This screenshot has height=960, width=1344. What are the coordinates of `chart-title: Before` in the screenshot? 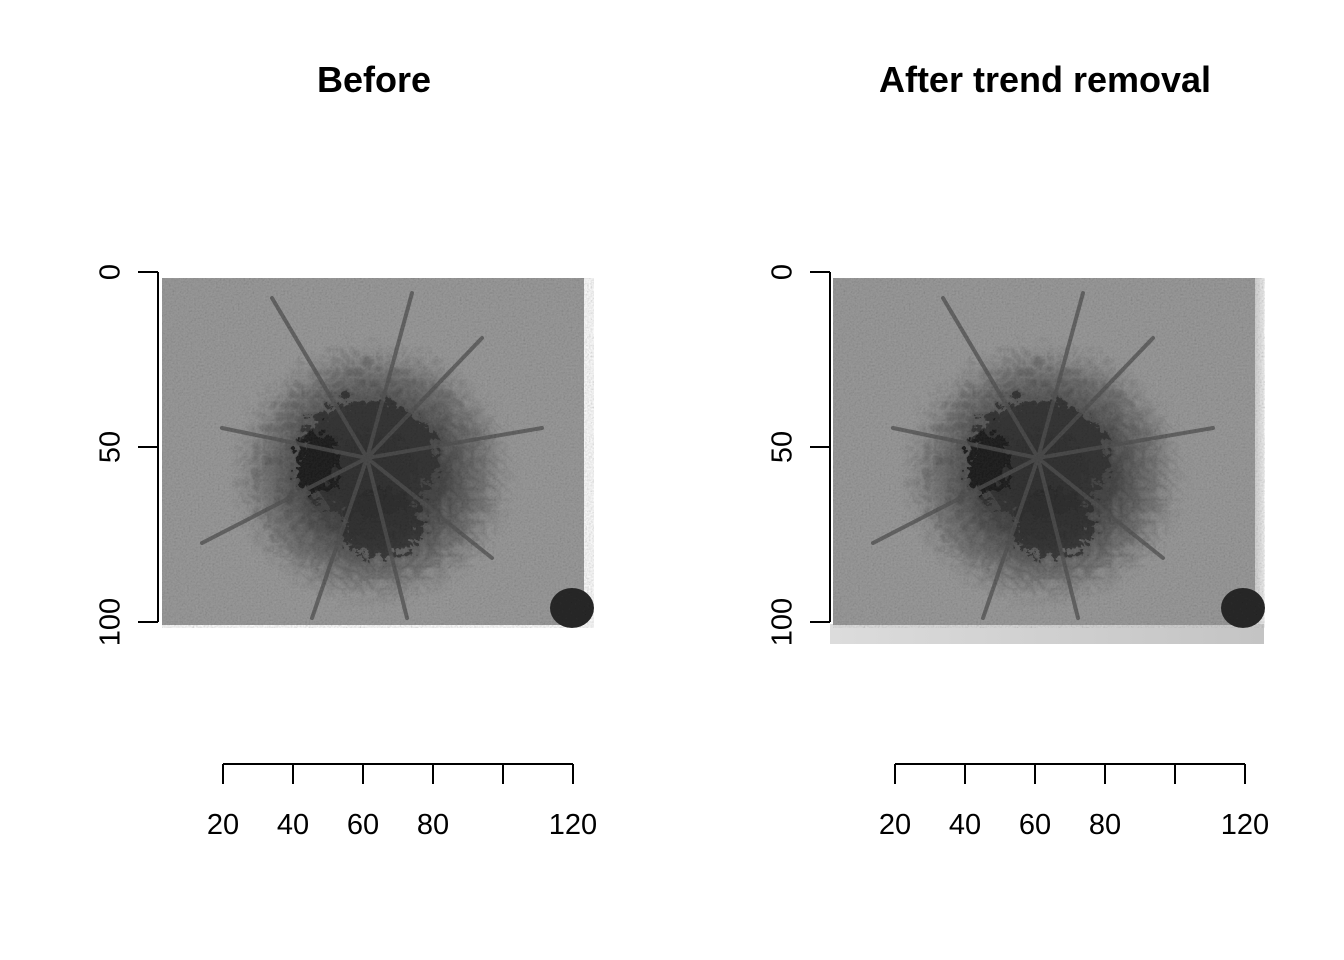 It's located at (374, 79).